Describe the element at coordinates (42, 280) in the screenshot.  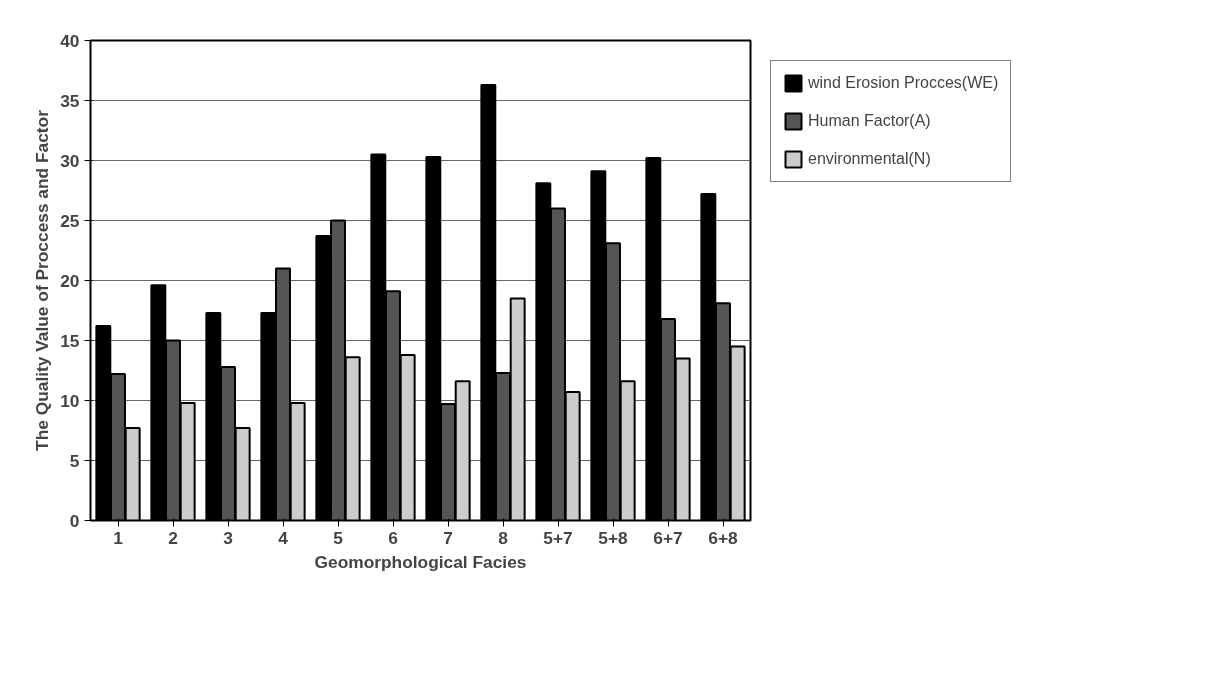
I see `y-axis-title: The Quality Value of Proccess and Factor` at that location.